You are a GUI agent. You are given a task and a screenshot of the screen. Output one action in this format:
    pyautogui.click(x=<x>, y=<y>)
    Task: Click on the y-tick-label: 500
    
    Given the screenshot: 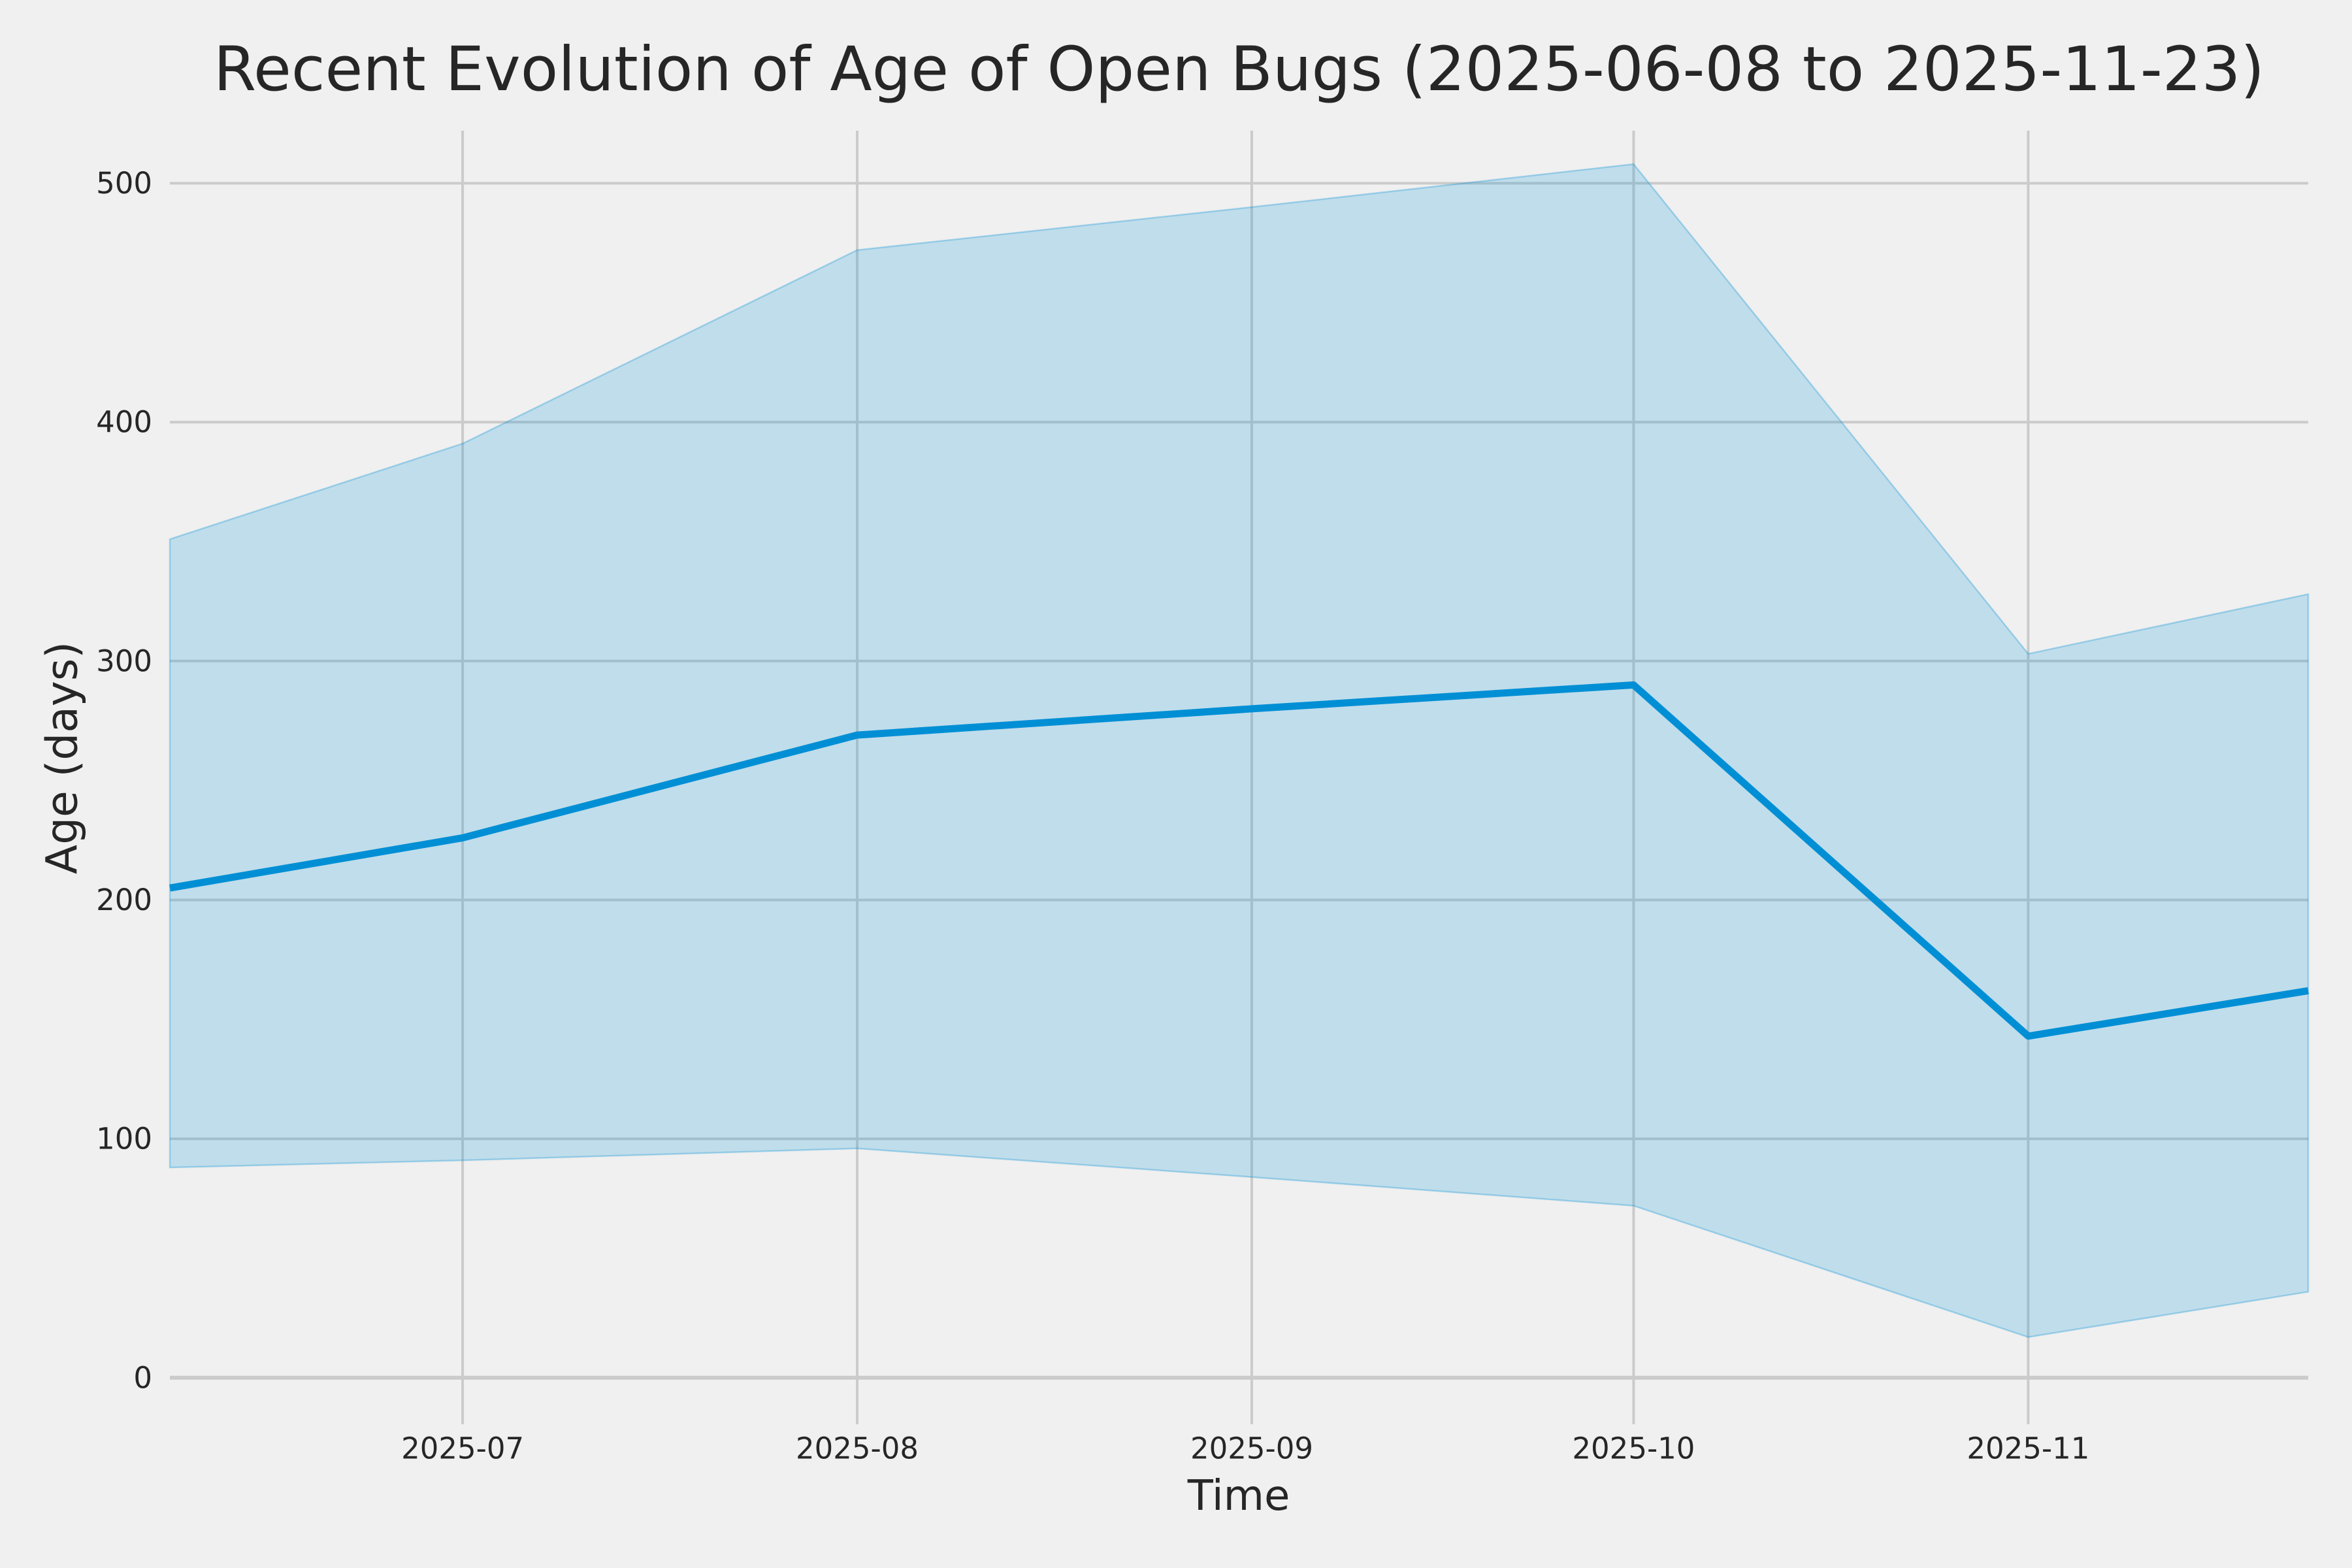 What is the action you would take?
    pyautogui.click(x=124, y=183)
    